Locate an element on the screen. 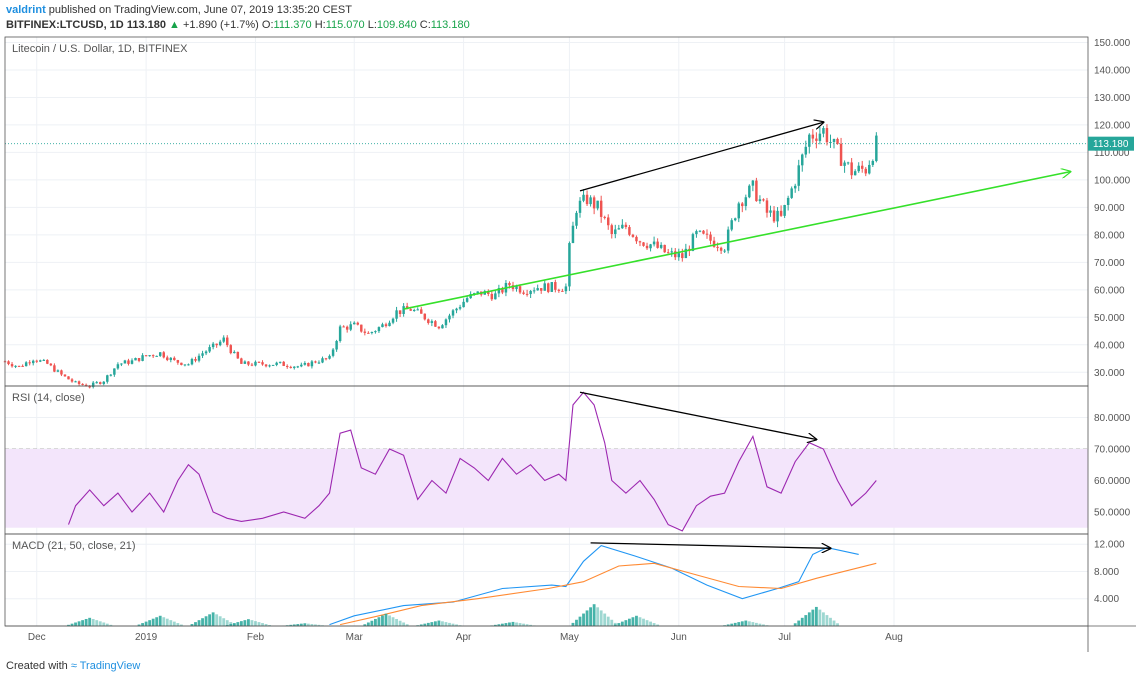 Image resolution: width=1140 pixels, height=681 pixels. x-tick-label: Aug is located at coordinates (894, 637).